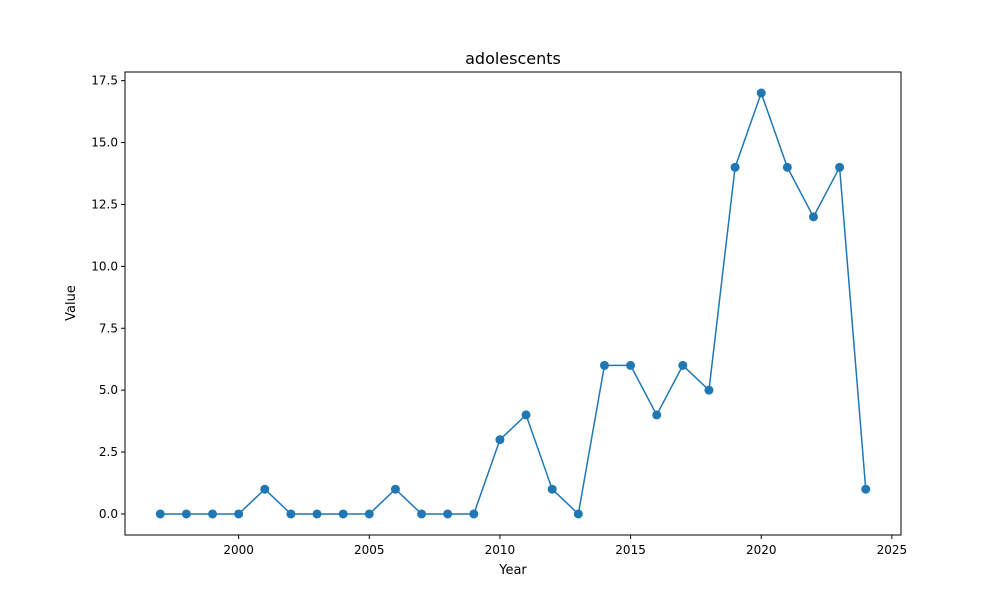 The image size is (1000, 600). I want to click on x-tick-label: 2010, so click(500, 550).